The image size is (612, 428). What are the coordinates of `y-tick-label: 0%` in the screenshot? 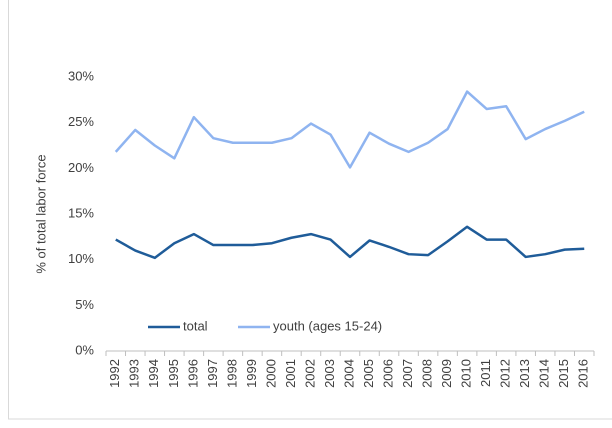 It's located at (84, 349).